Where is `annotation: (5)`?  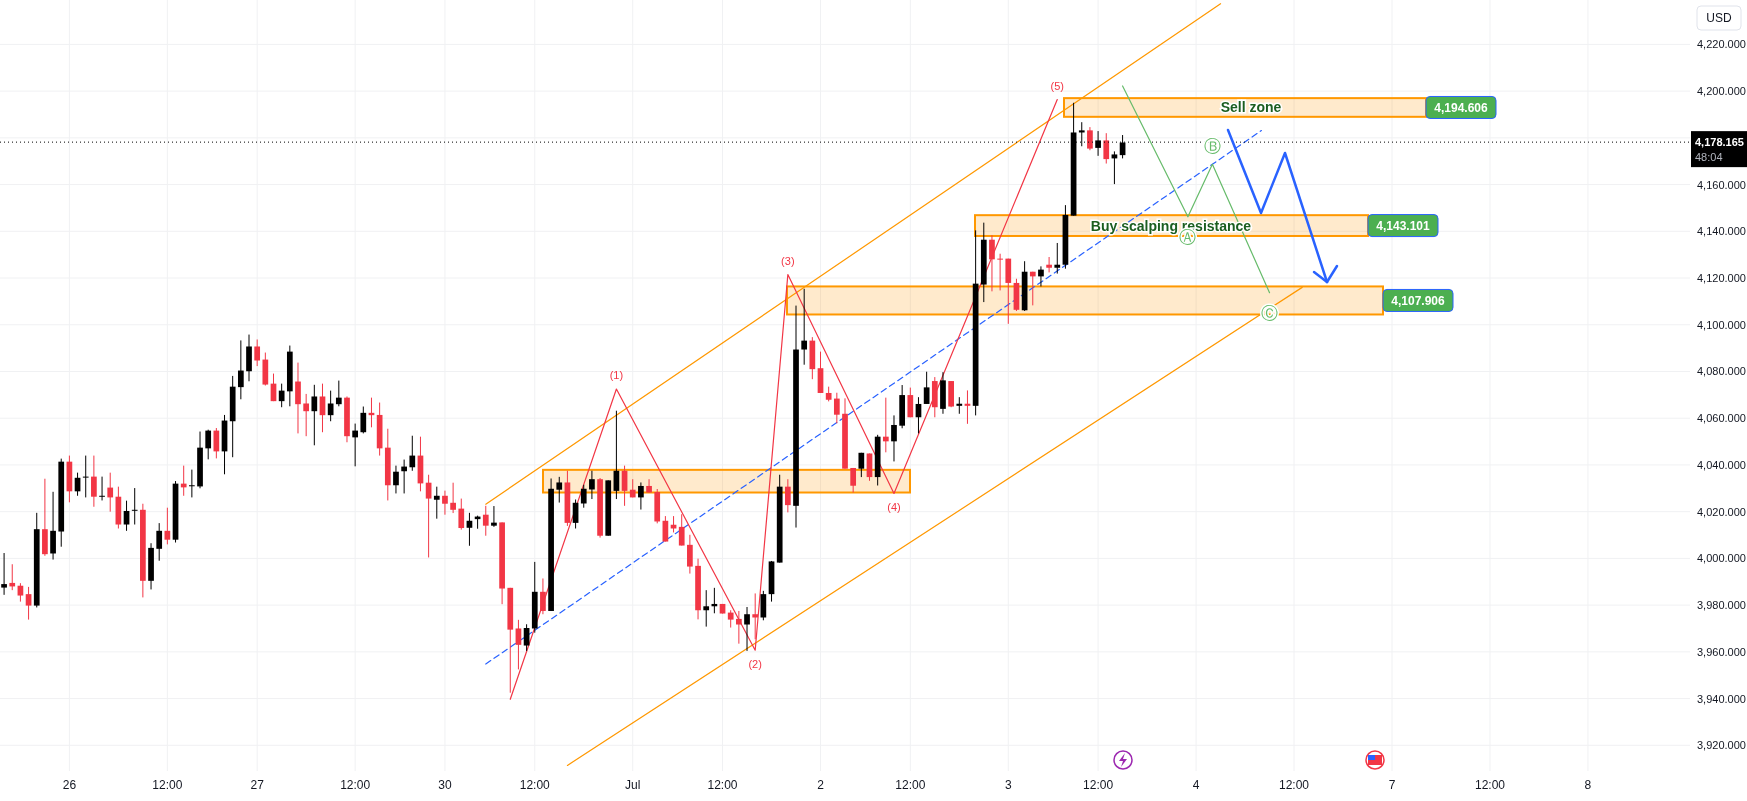 annotation: (5) is located at coordinates (1057, 85).